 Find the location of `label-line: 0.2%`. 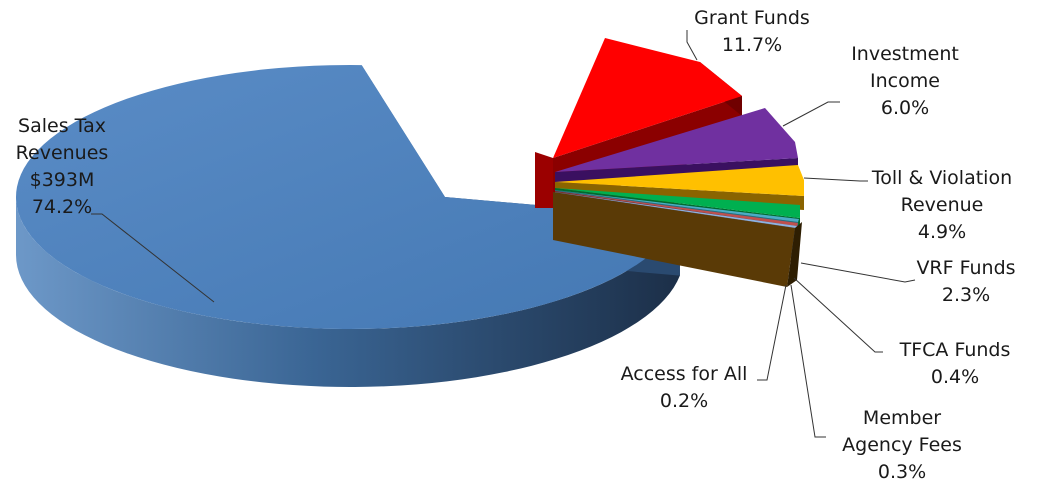

label-line: 0.2% is located at coordinates (684, 401).